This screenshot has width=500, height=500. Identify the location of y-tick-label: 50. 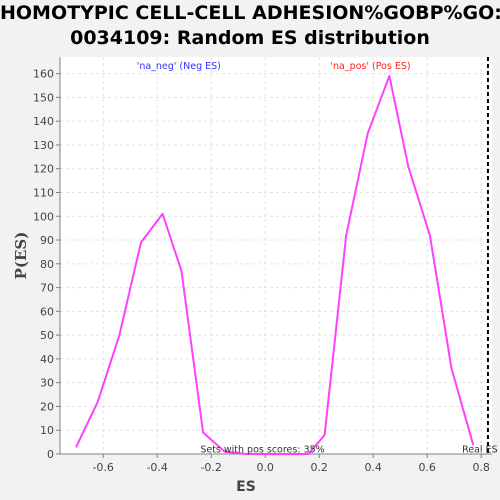
(47, 335).